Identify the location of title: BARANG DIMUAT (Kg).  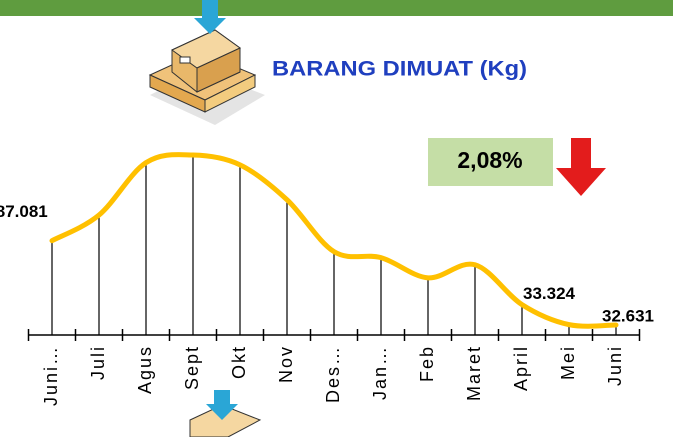
(399, 69).